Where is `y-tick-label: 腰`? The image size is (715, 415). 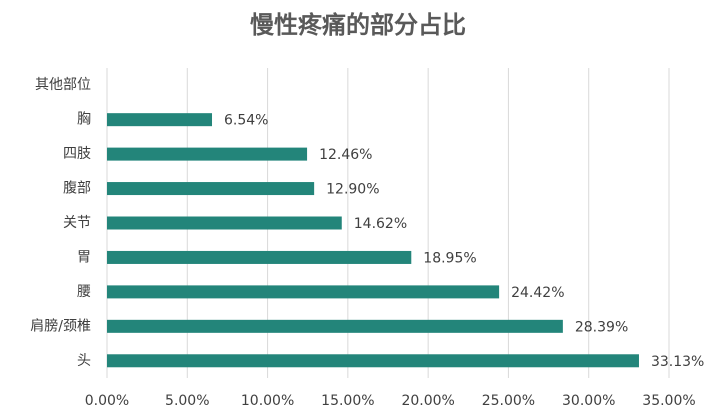
y-tick-label: 腰 is located at coordinates (84, 292).